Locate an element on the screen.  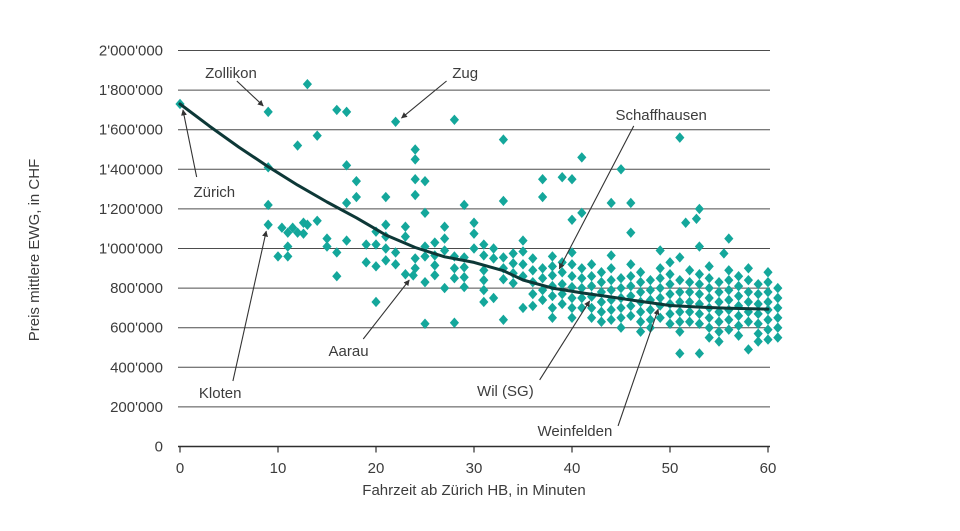
x-tick-label: 0 is located at coordinates (180, 468).